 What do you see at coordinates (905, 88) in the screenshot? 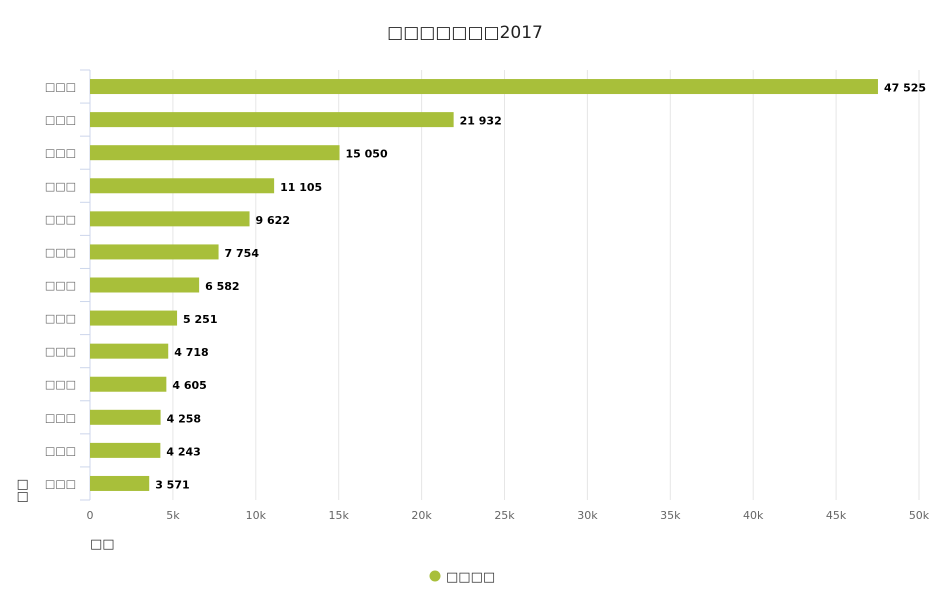
I see `data-label: 47 525` at bounding box center [905, 88].